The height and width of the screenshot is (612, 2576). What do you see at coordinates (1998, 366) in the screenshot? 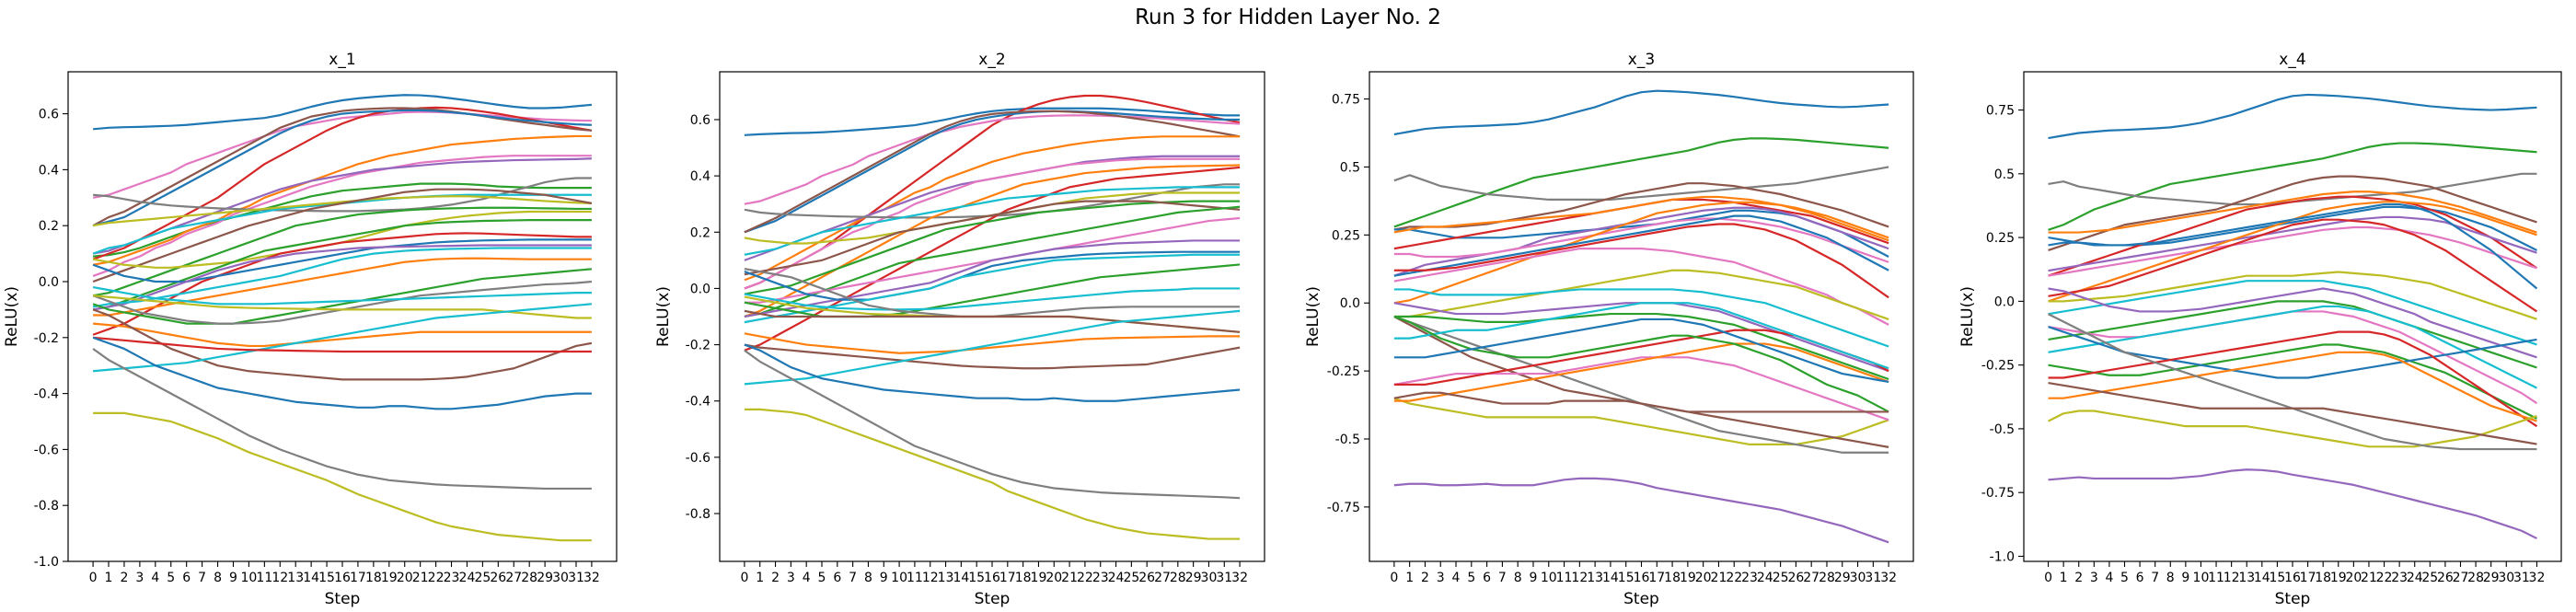
I see `y-tick-label: -0.25` at bounding box center [1998, 366].